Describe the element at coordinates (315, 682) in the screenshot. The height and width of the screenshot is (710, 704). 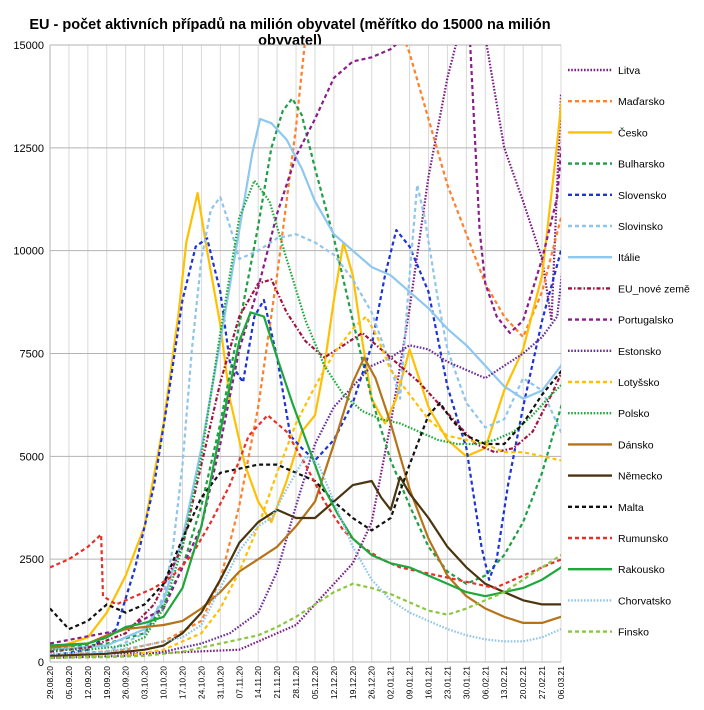
I see `x-tick-label: 05.12.20` at that location.